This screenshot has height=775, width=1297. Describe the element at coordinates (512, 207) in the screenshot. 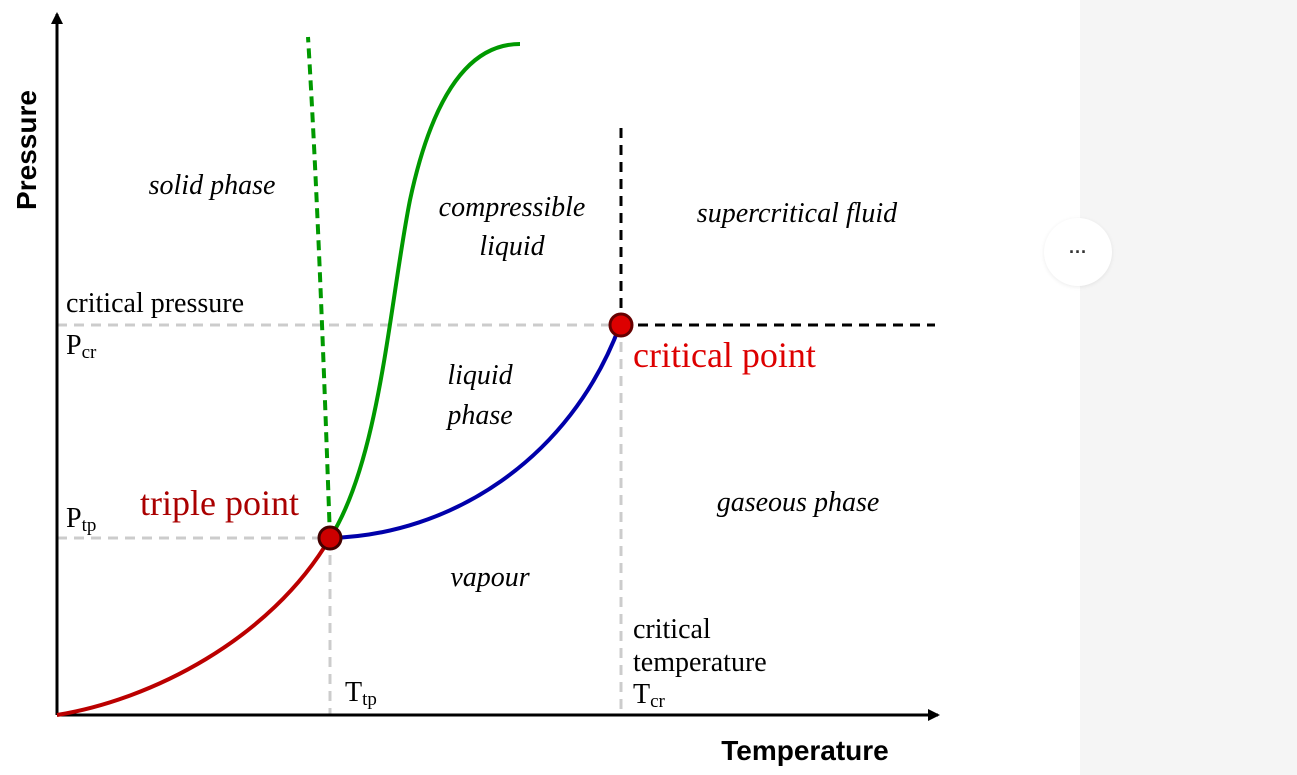

I see `region-label: compressible` at that location.